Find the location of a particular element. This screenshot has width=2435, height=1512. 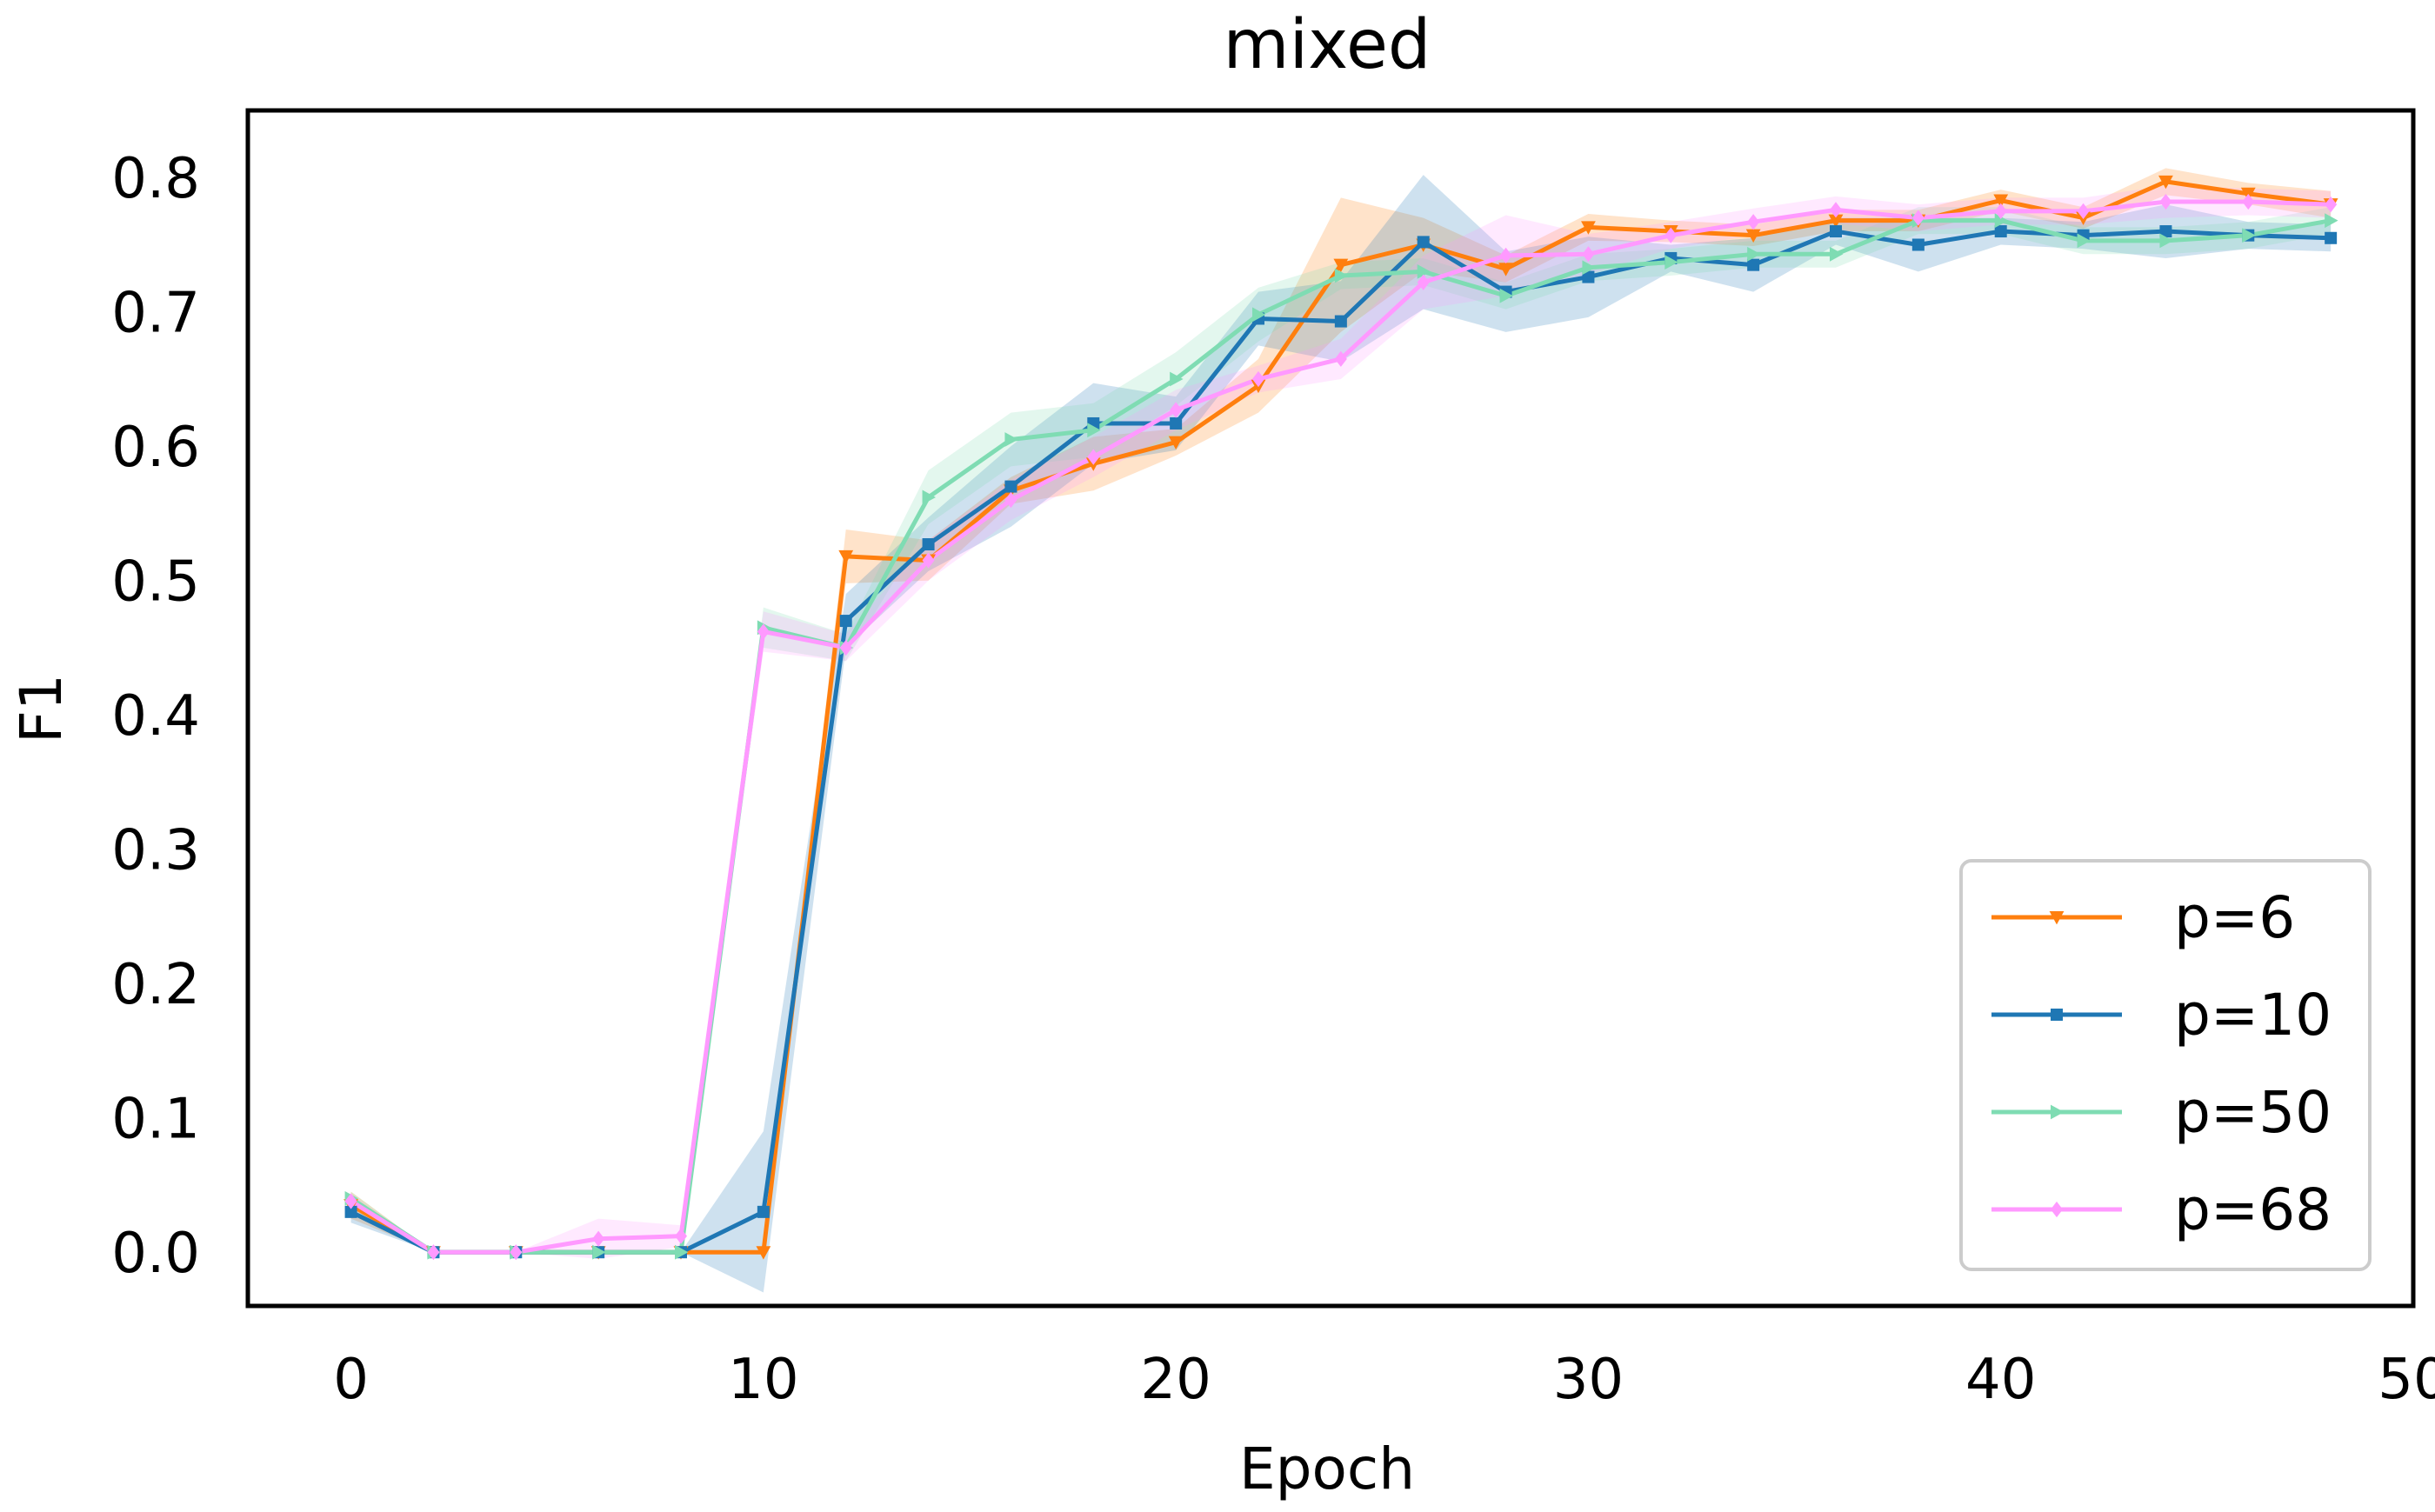

legend-entry-p-6: p=6 is located at coordinates (2143, 918).